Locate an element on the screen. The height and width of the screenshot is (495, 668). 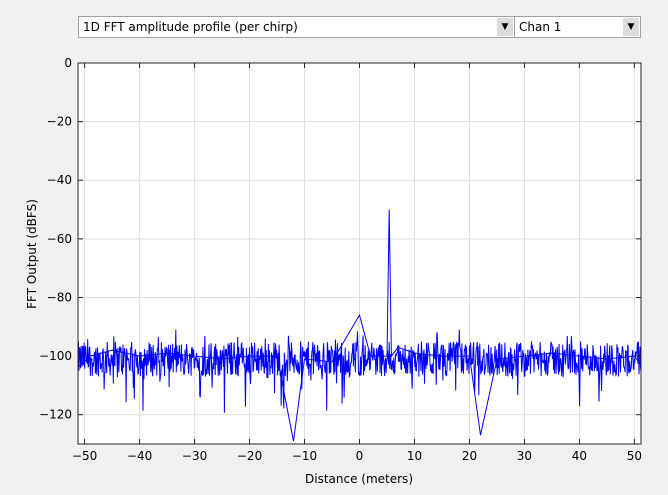
x-axis-label: Distance (meters) is located at coordinates (359, 479).